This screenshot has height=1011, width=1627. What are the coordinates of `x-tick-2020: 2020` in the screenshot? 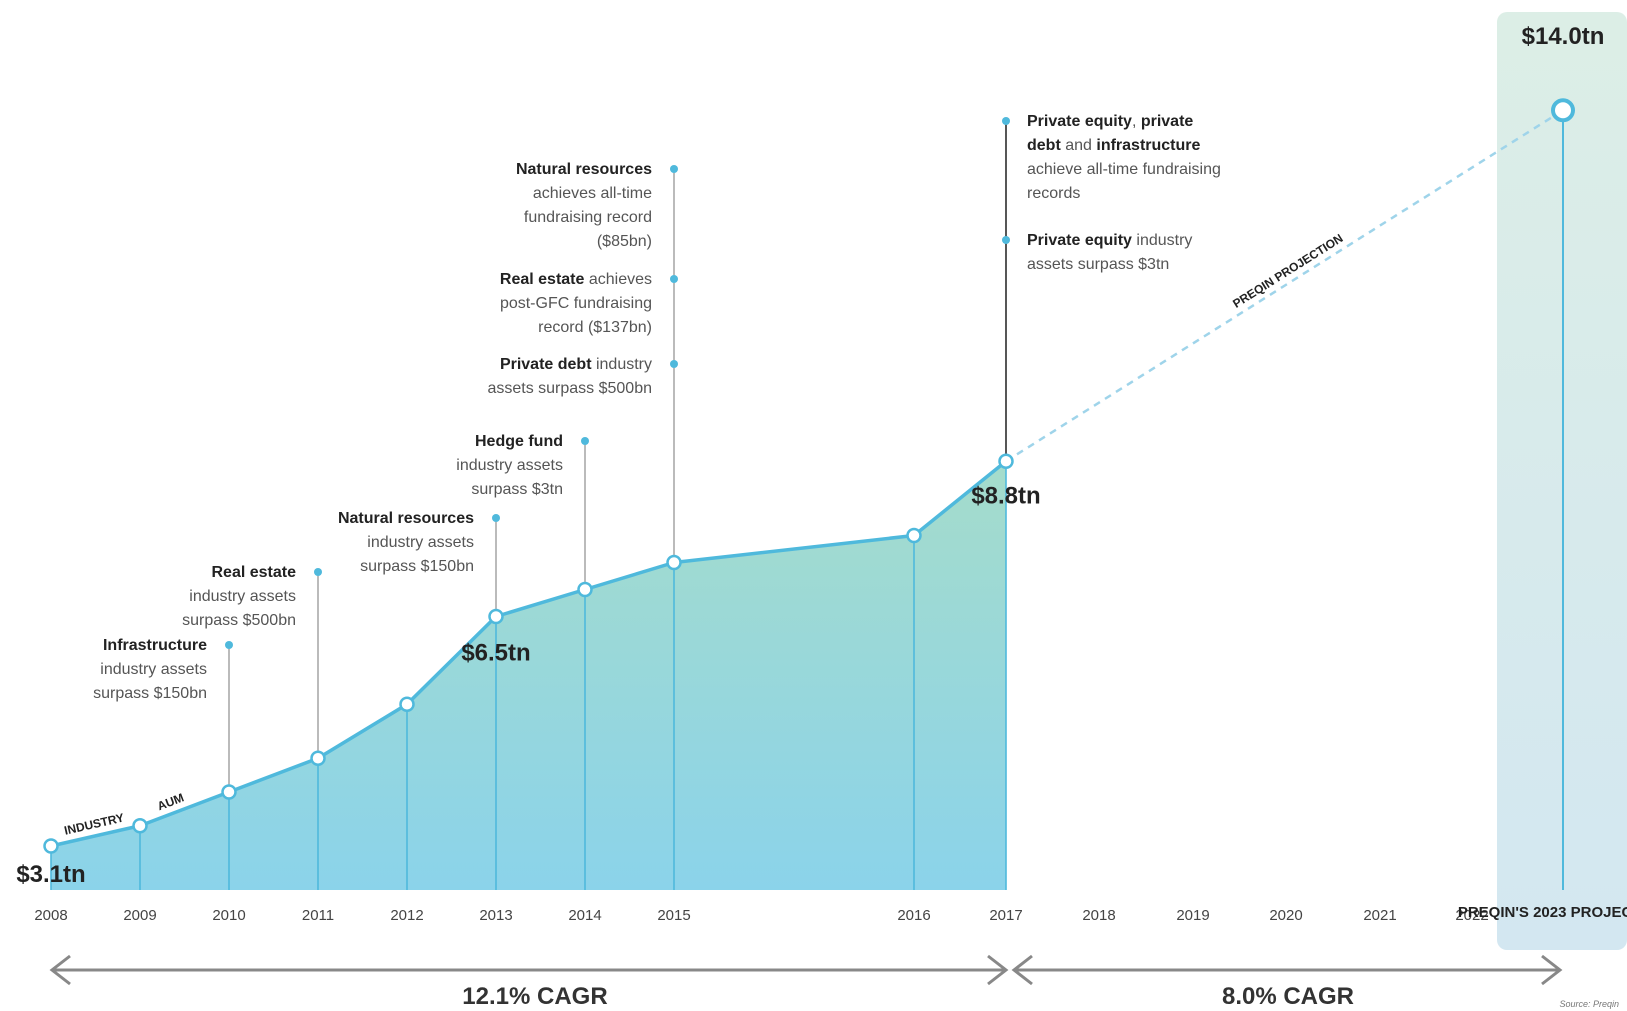 It's located at (1285, 915).